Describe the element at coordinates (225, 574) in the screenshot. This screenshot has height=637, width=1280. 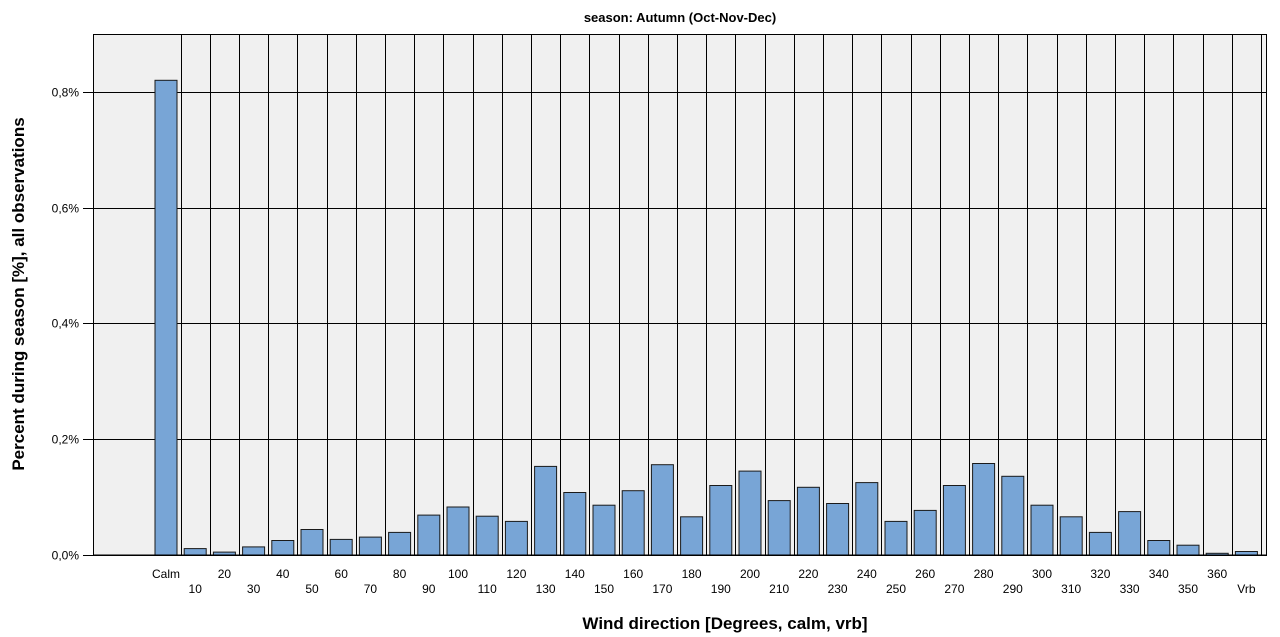
I see `x-tick-label: 20` at that location.